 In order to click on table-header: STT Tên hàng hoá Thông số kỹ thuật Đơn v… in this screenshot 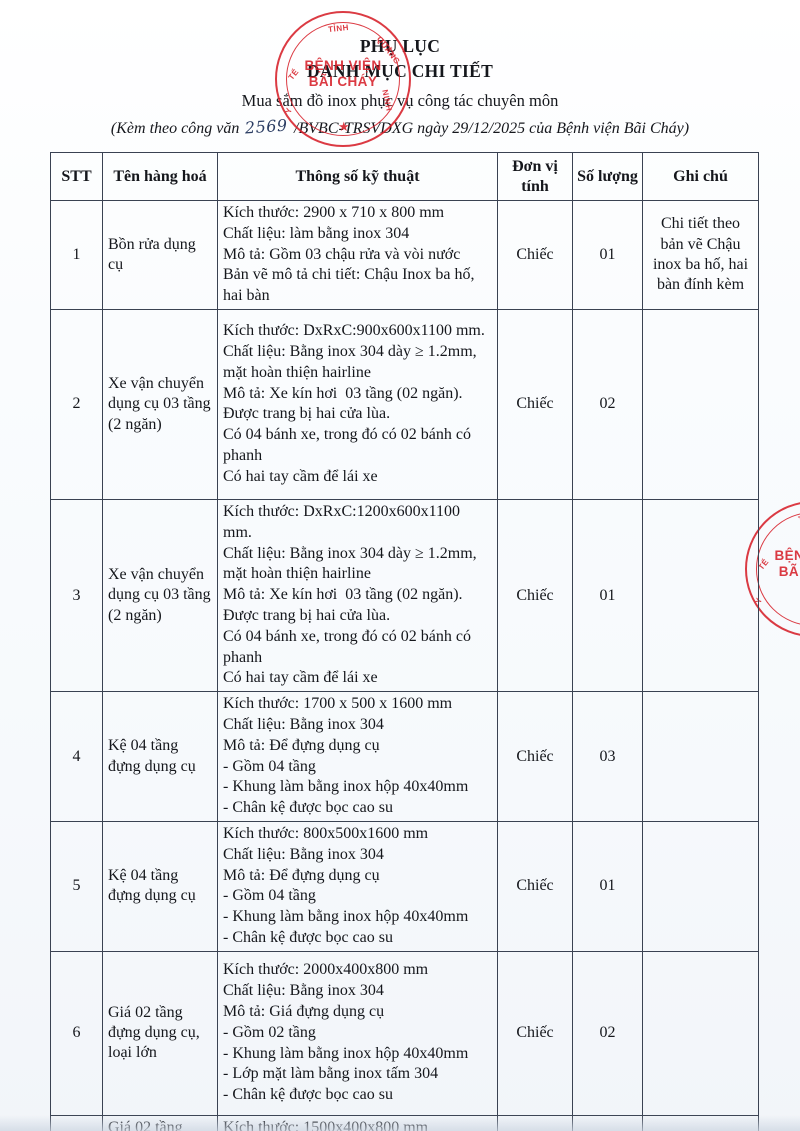, I will do `click(404, 176)`.